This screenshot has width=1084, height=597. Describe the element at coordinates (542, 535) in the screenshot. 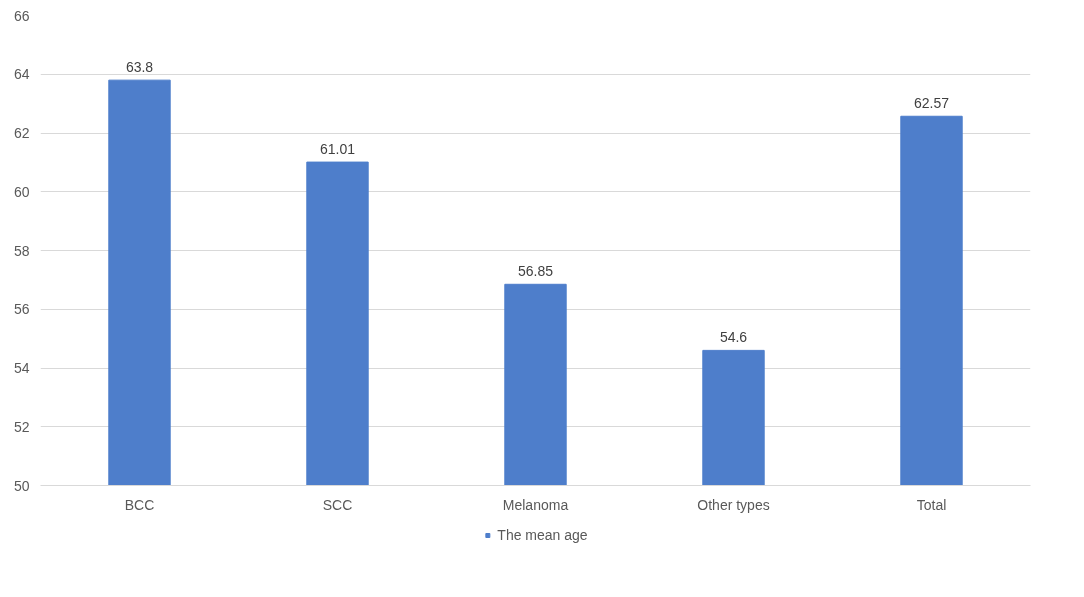

I see `legend-label: The mean age` at that location.